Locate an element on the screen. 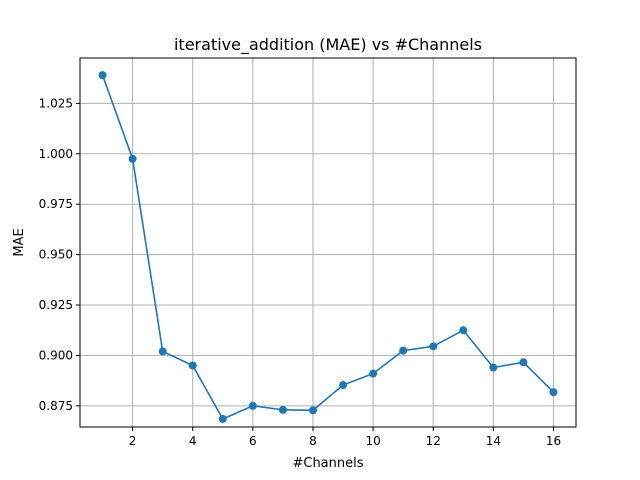  y-tick-label: 0.925 is located at coordinates (56, 305).